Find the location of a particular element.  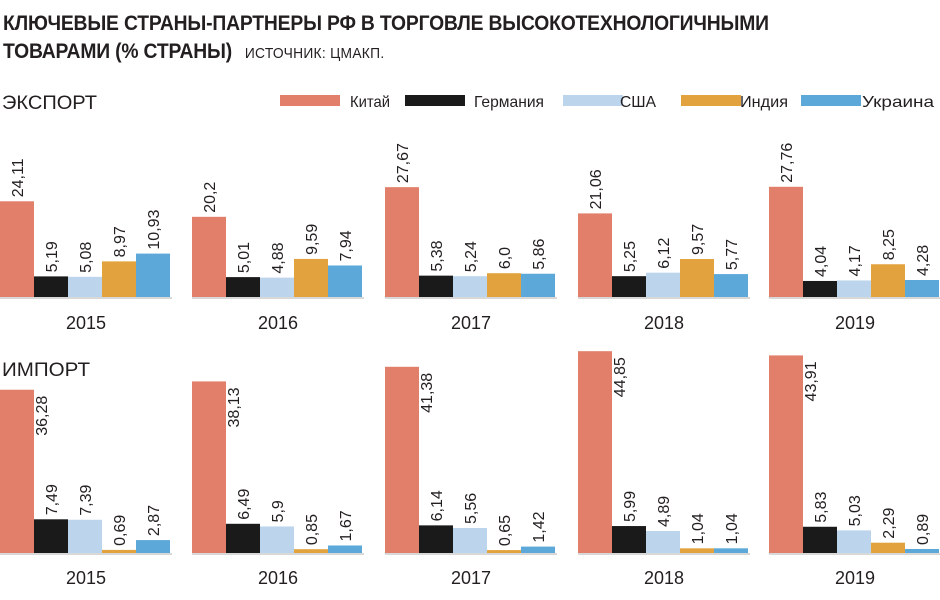

data-label: 36,28 is located at coordinates (42, 416).